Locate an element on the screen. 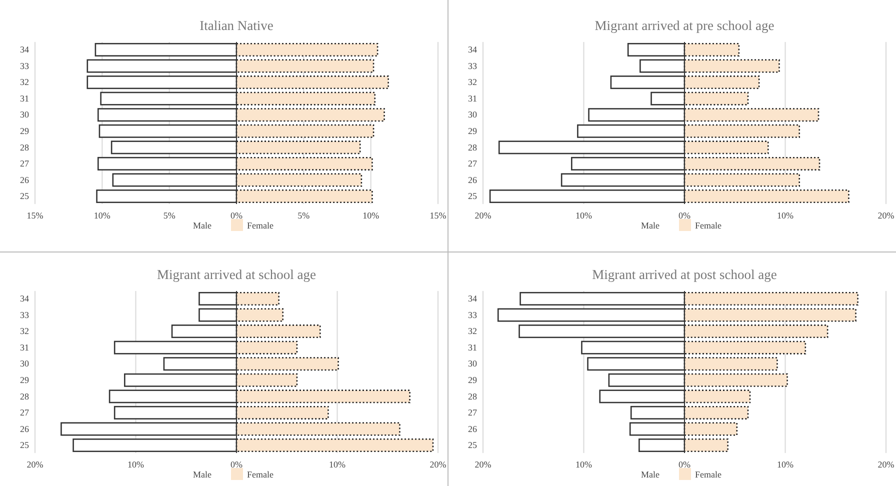 The width and height of the screenshot is (896, 486). chart-title: Italian Native is located at coordinates (237, 25).